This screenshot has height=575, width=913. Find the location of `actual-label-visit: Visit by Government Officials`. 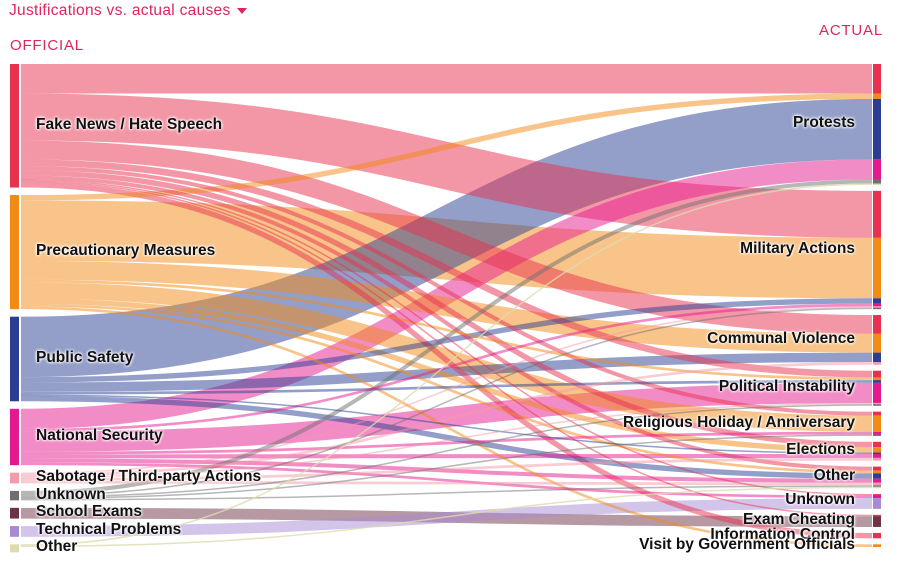

actual-label-visit: Visit by Government Officials is located at coordinates (747, 545).